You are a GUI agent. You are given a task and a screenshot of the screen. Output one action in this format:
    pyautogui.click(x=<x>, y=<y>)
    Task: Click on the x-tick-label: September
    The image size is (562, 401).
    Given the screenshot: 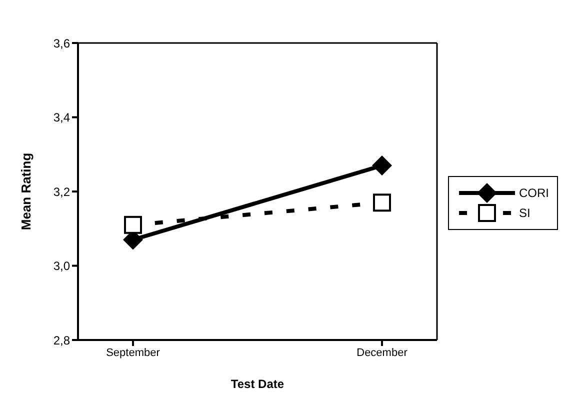 What is the action you would take?
    pyautogui.click(x=133, y=352)
    